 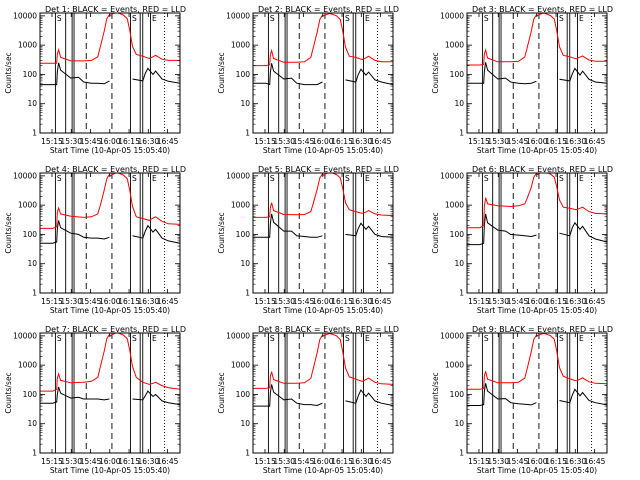 I want to click on panel-title: Det 5: BLACK = Events, RED = LLD, so click(x=328, y=169).